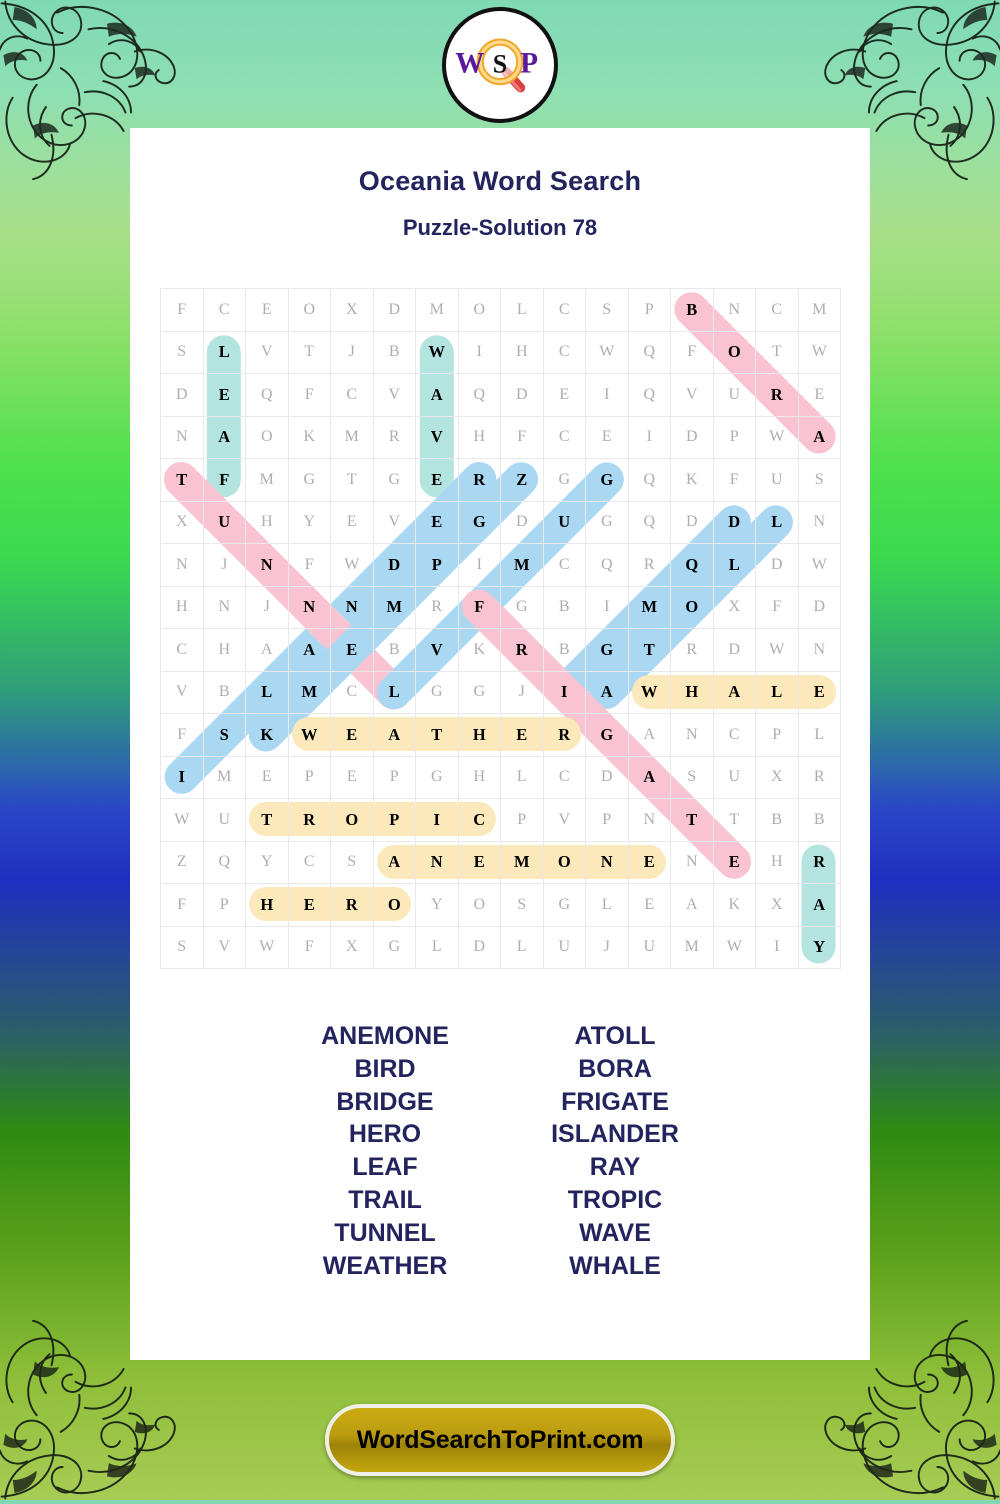 Image resolution: width=1000 pixels, height=1504 pixels. What do you see at coordinates (267, 607) in the screenshot?
I see `grid-cell: J` at bounding box center [267, 607].